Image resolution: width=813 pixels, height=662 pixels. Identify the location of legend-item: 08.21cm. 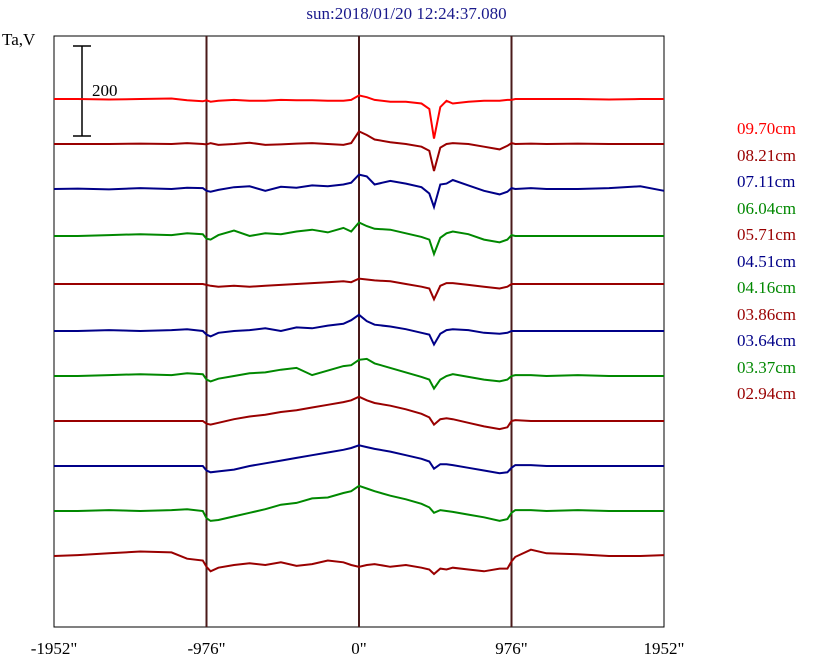
(767, 155).